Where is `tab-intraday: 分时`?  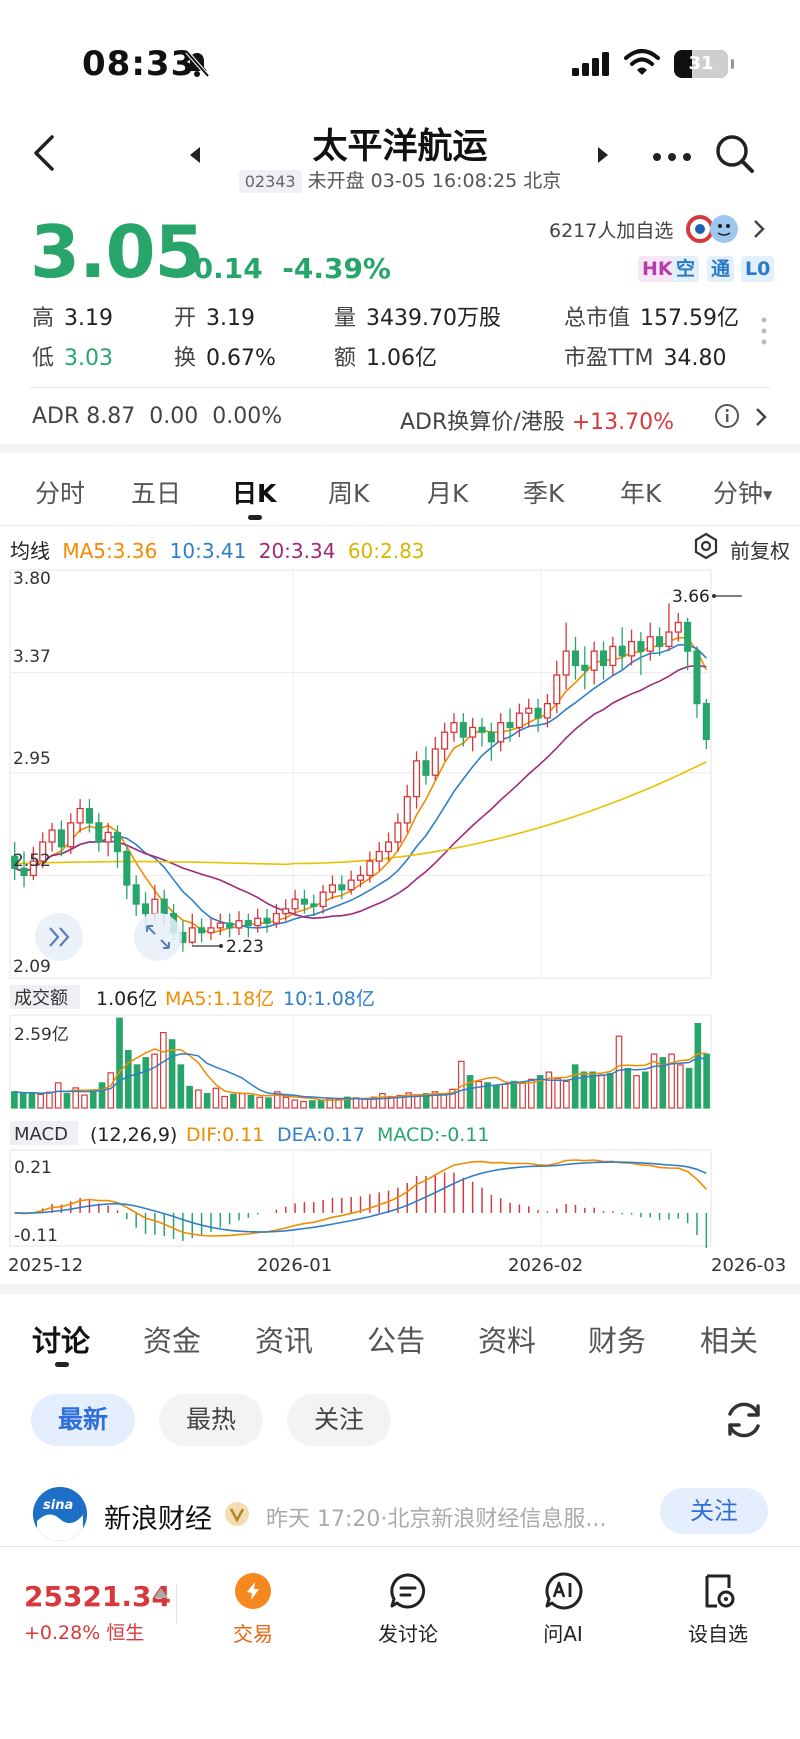 tab-intraday: 分时 is located at coordinates (60, 493).